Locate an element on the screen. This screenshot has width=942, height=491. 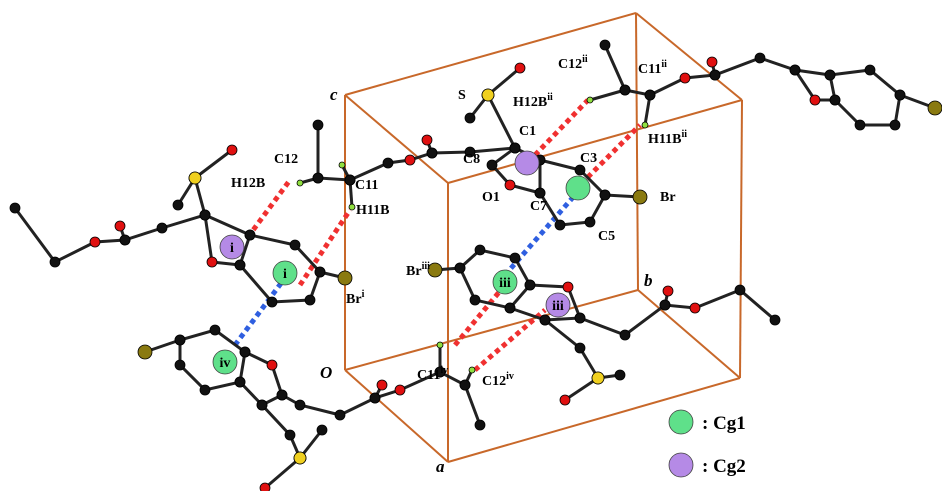
atom-name: S is located at coordinates (462, 95).